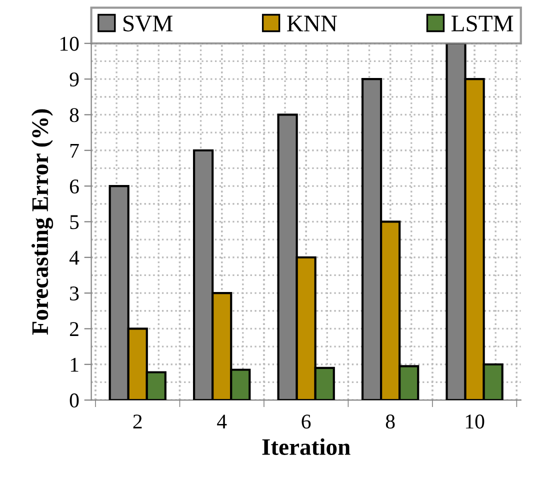  Describe the element at coordinates (148, 24) in the screenshot. I see `legend-label: SVM` at that location.